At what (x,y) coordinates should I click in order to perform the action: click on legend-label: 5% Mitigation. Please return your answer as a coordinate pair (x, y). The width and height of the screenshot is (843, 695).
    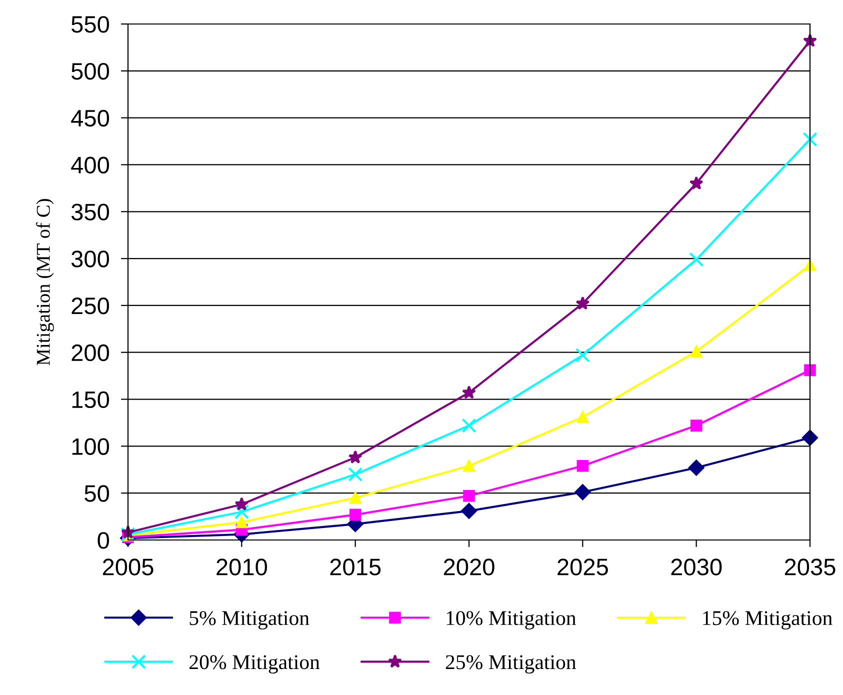
    Looking at the image, I should click on (250, 620).